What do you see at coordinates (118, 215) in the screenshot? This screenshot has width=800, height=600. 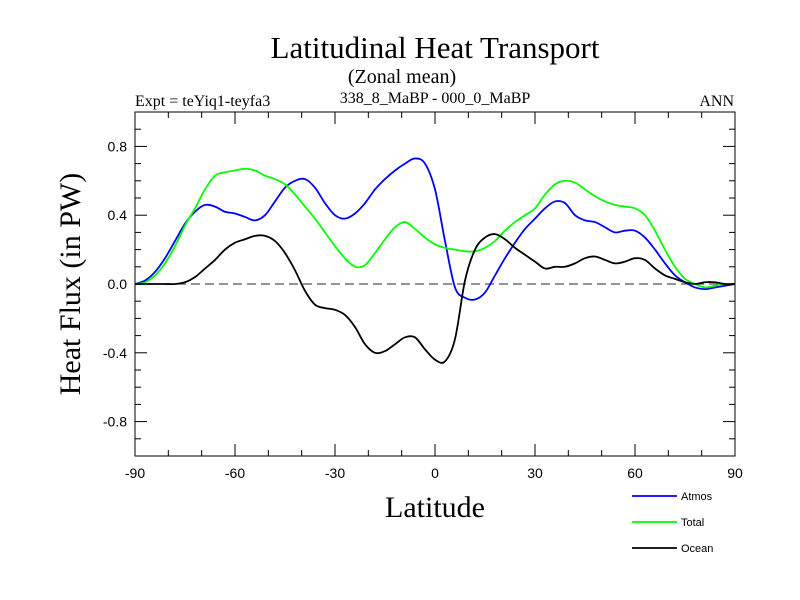 I see `y-tick-label: 0.4` at bounding box center [118, 215].